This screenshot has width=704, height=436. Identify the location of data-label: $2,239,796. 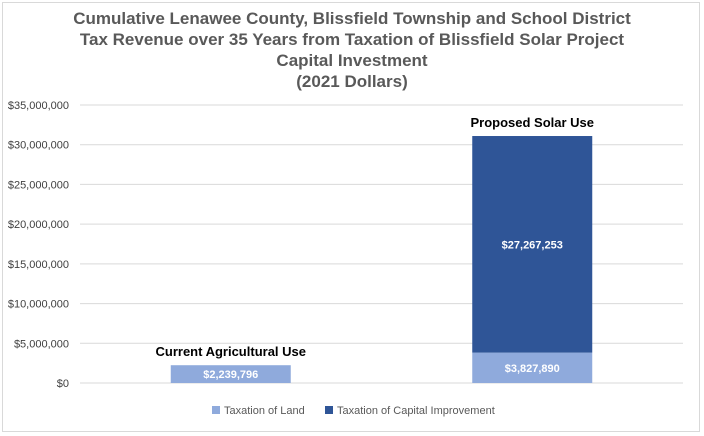
(230, 375).